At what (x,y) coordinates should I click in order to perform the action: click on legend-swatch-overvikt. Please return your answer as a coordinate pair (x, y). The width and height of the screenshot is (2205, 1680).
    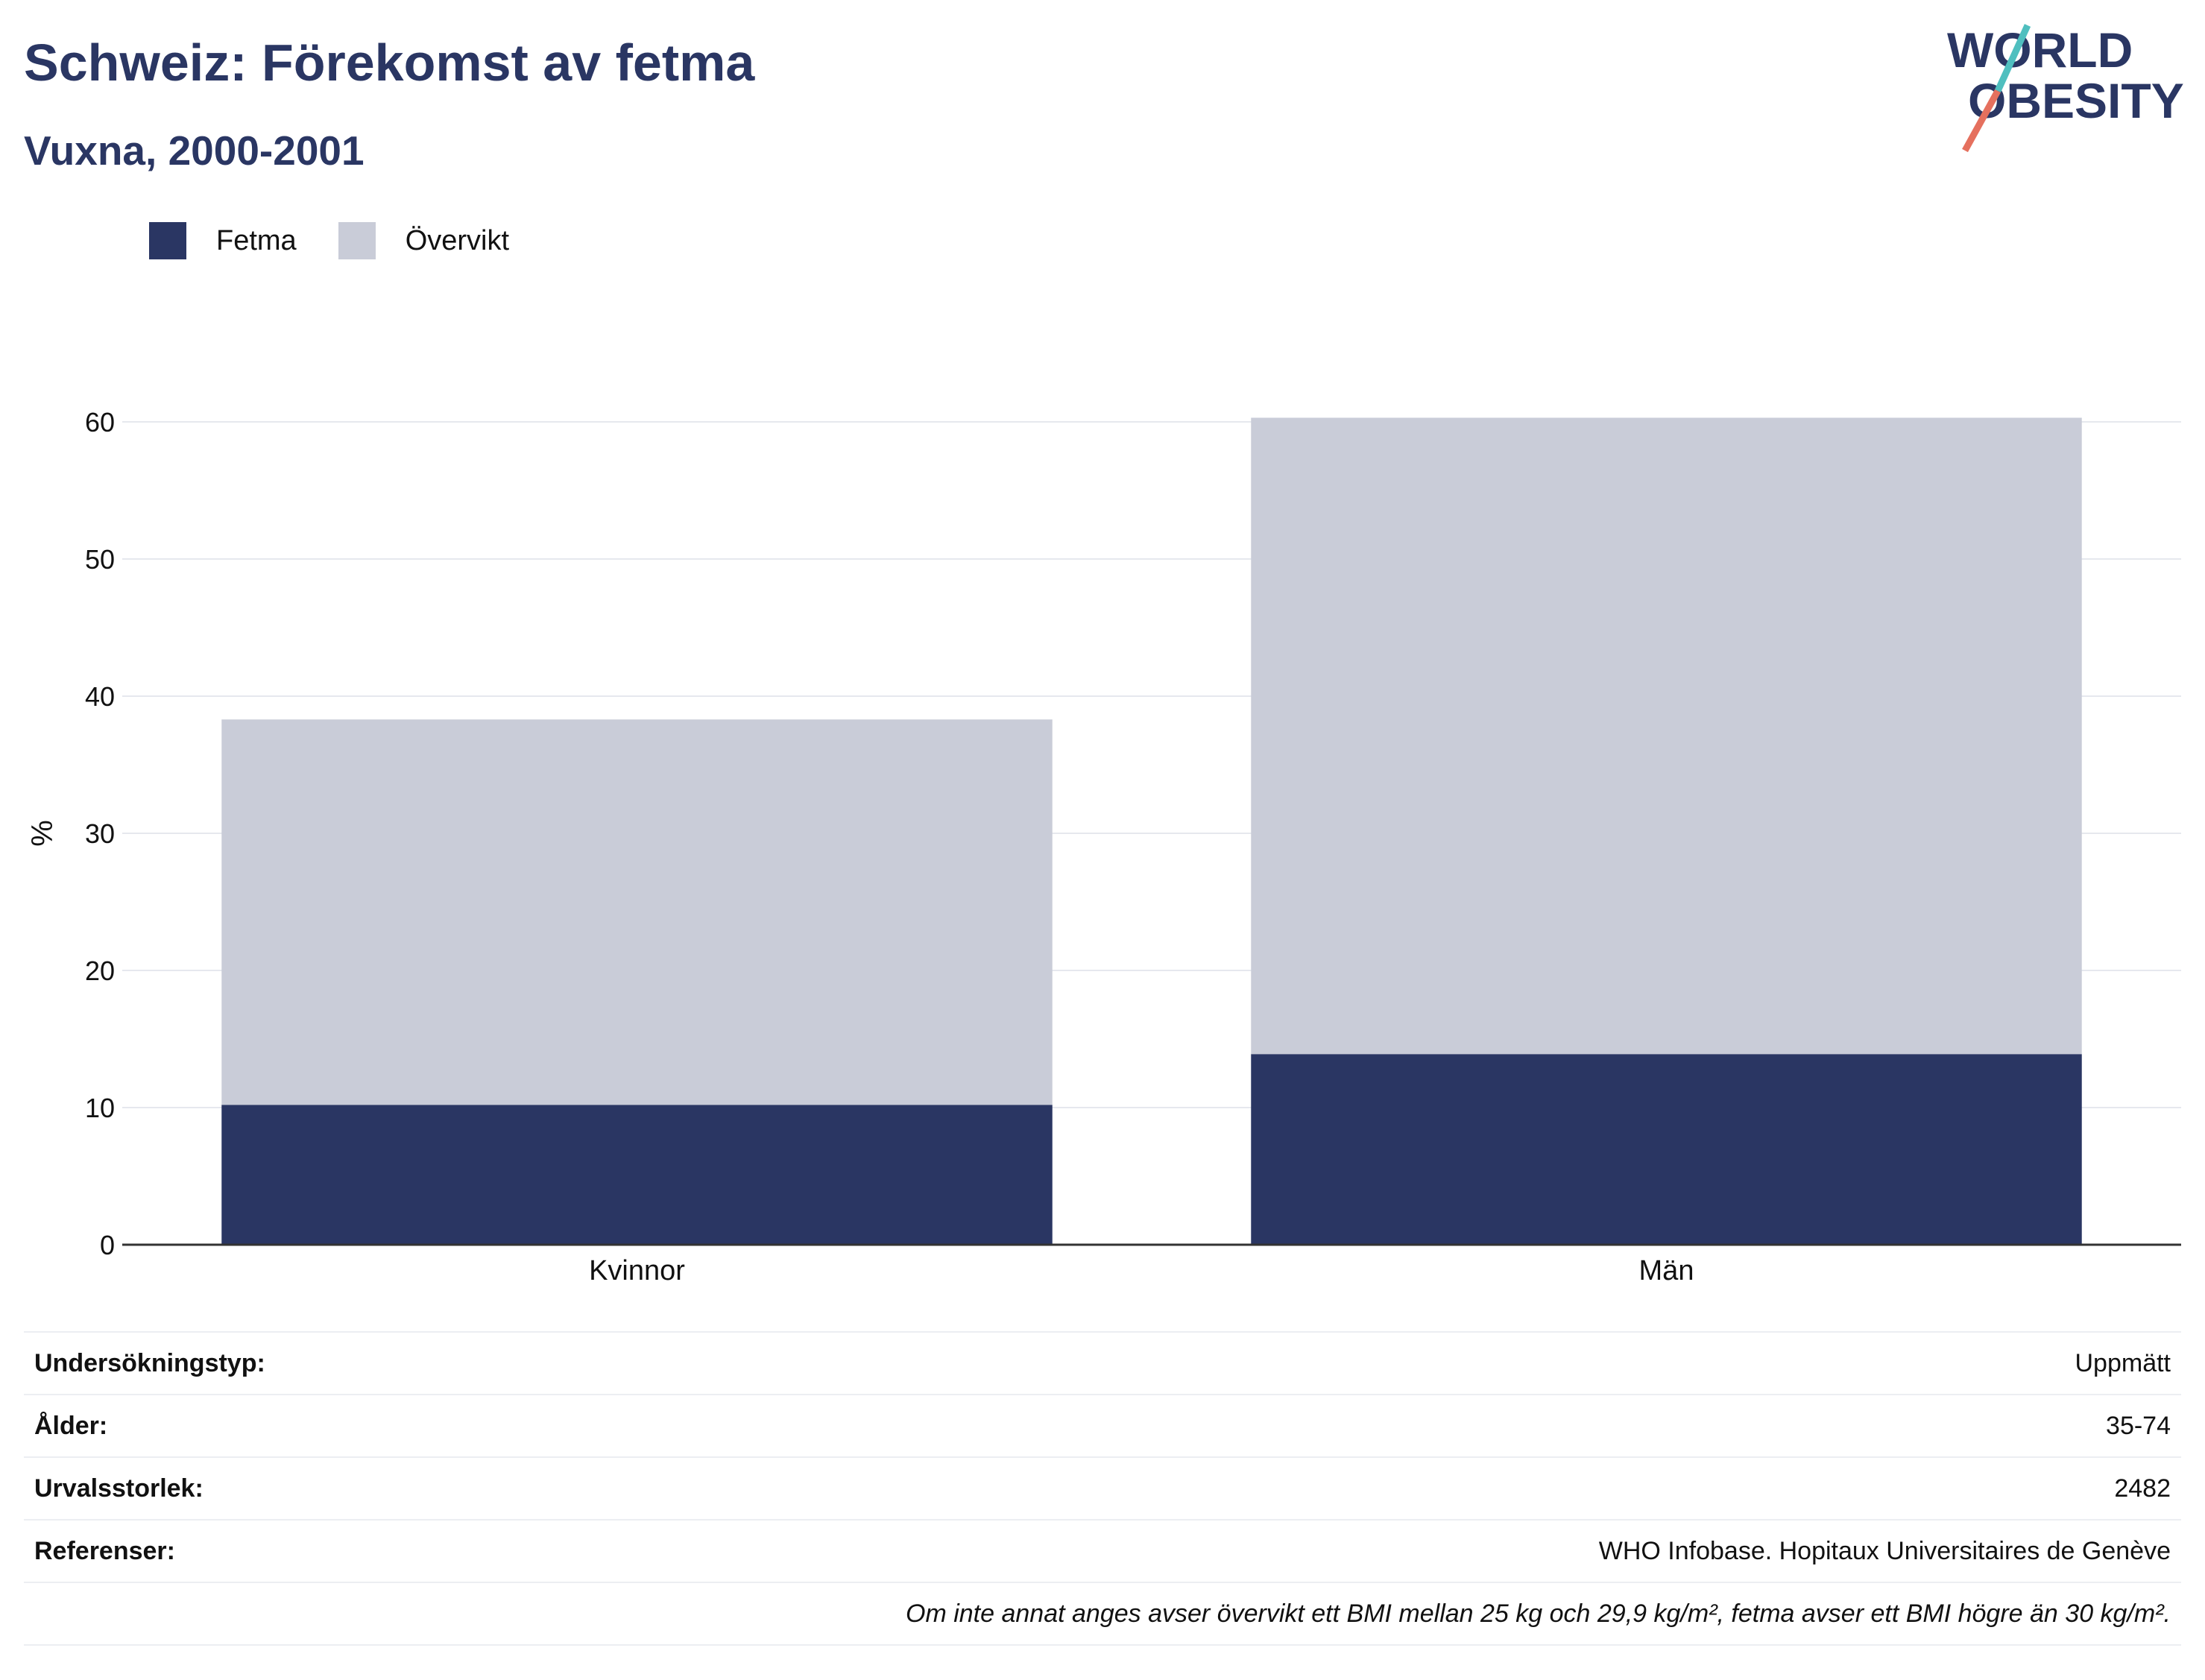
    Looking at the image, I should click on (357, 240).